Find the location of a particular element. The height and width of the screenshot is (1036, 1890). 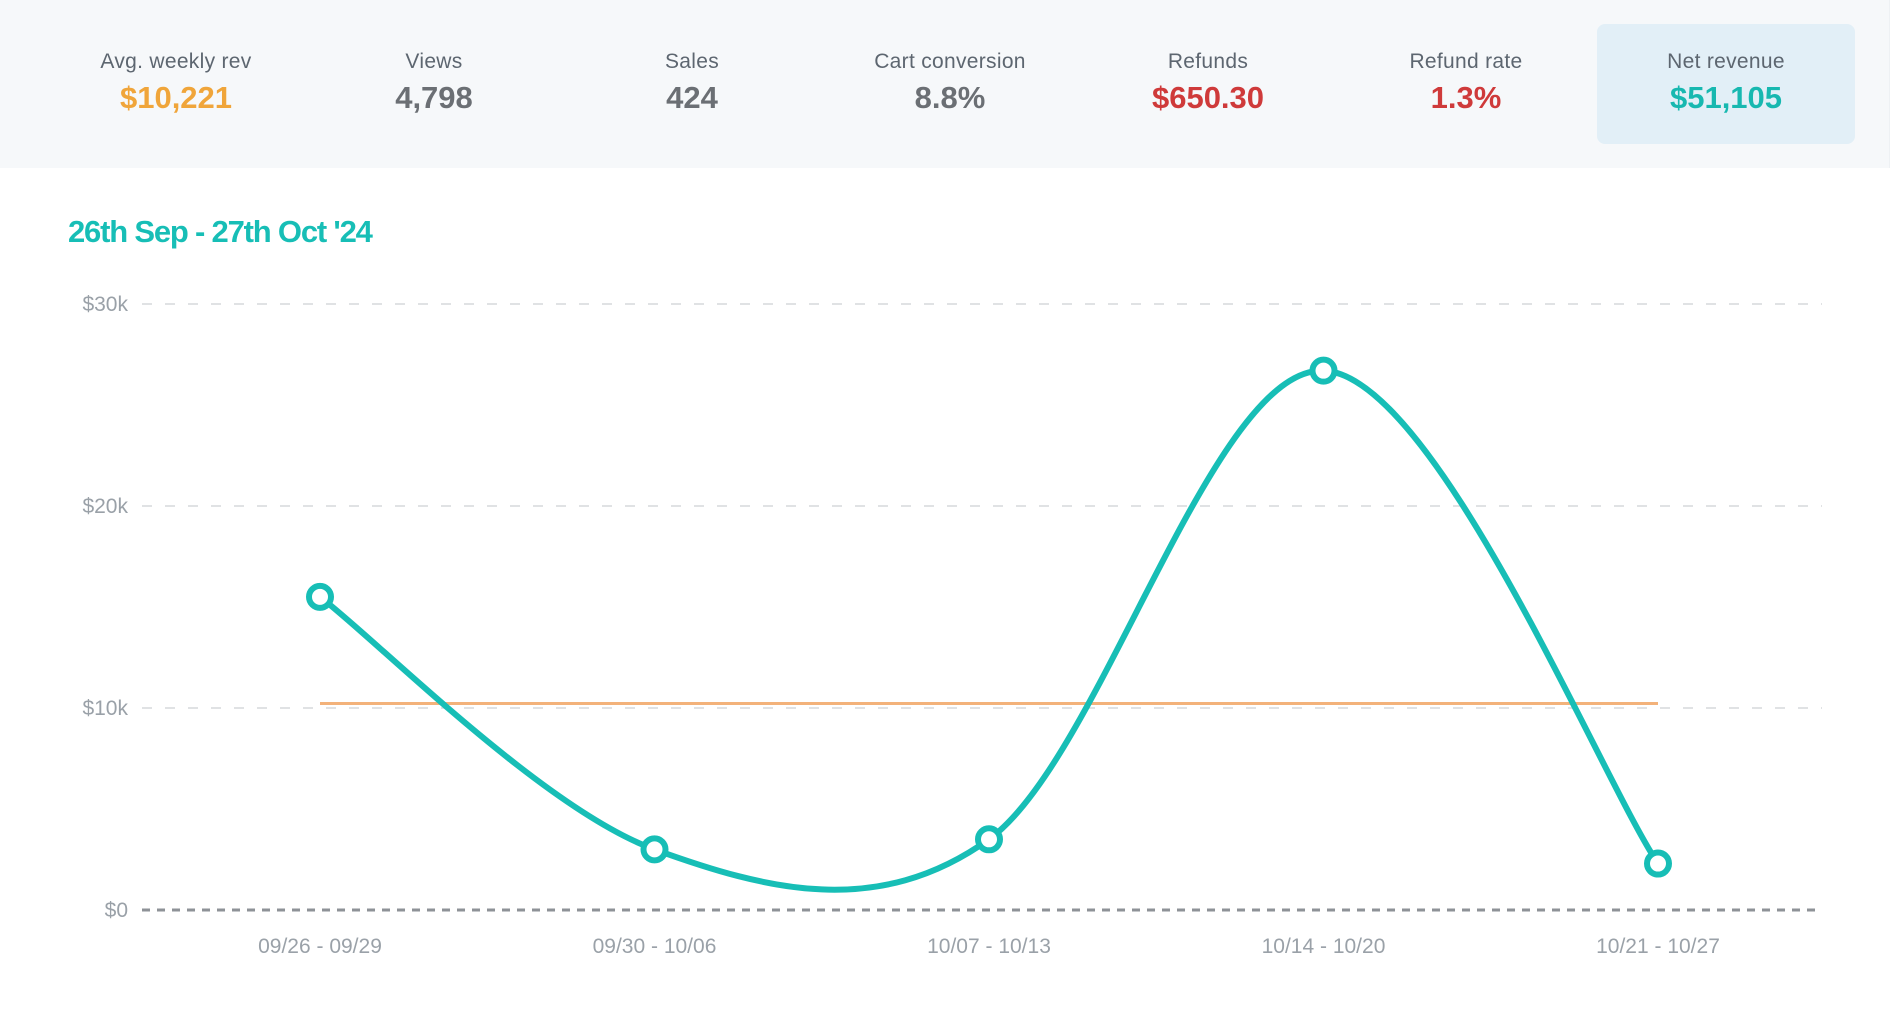

stat-label: Avg. weekly rev is located at coordinates (176, 61).